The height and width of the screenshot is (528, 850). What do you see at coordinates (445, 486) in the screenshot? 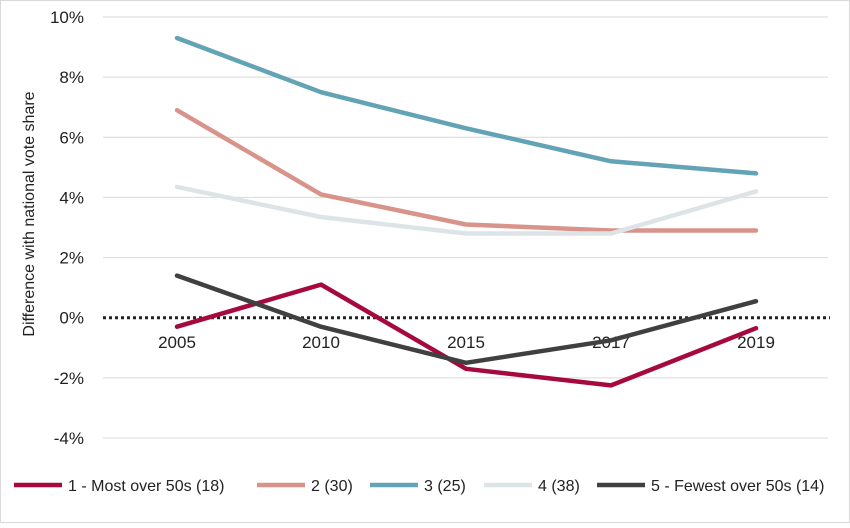
I see `legend-label: 3 (25)` at bounding box center [445, 486].